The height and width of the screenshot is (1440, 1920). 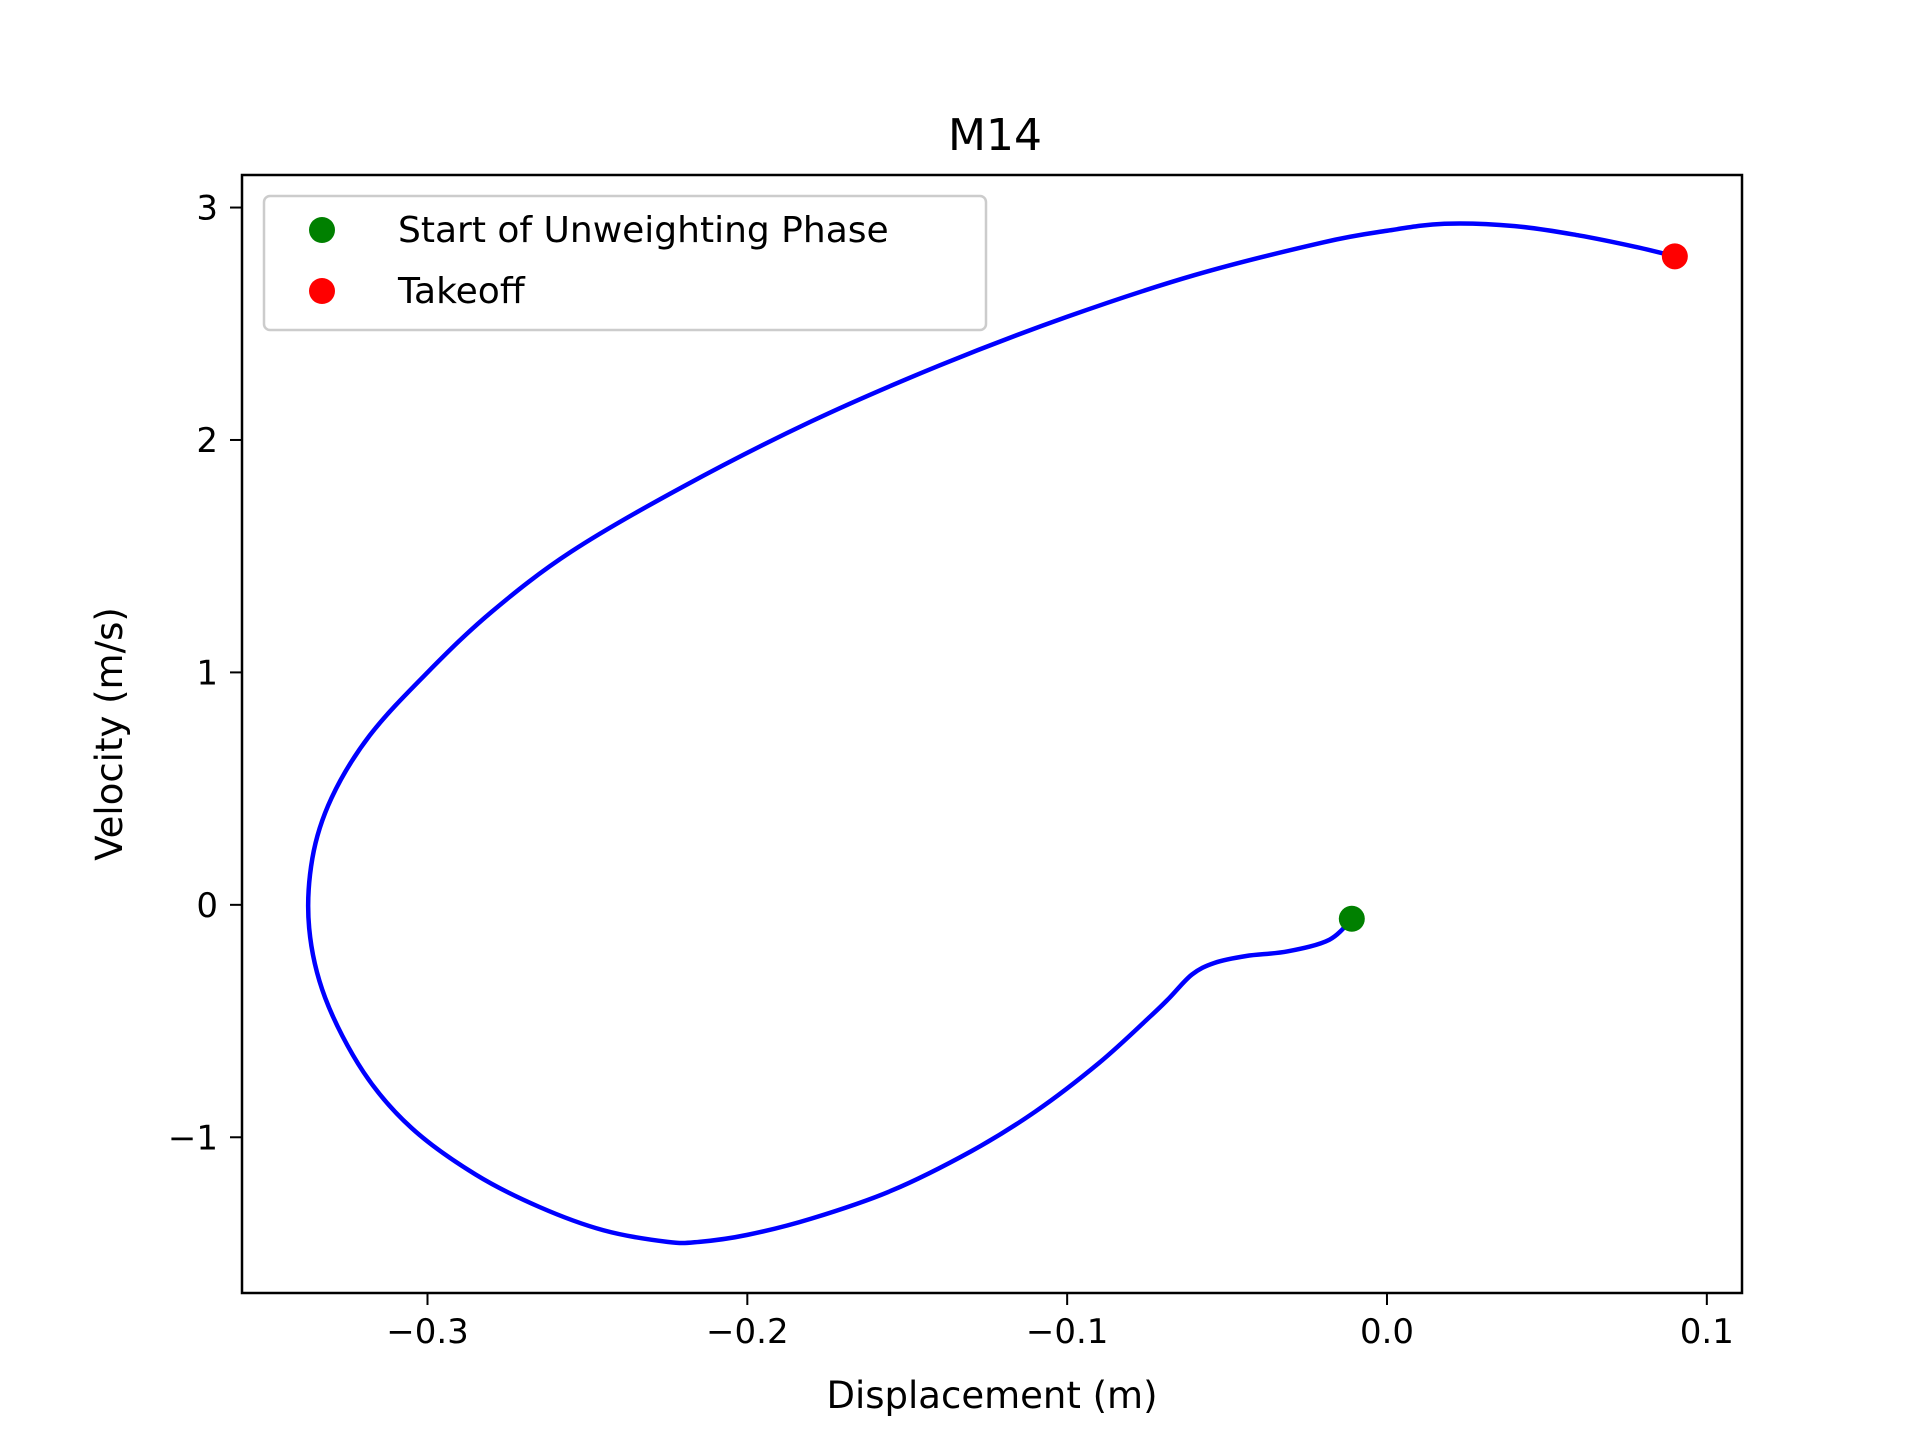 I want to click on legend-box, so click(x=625, y=263).